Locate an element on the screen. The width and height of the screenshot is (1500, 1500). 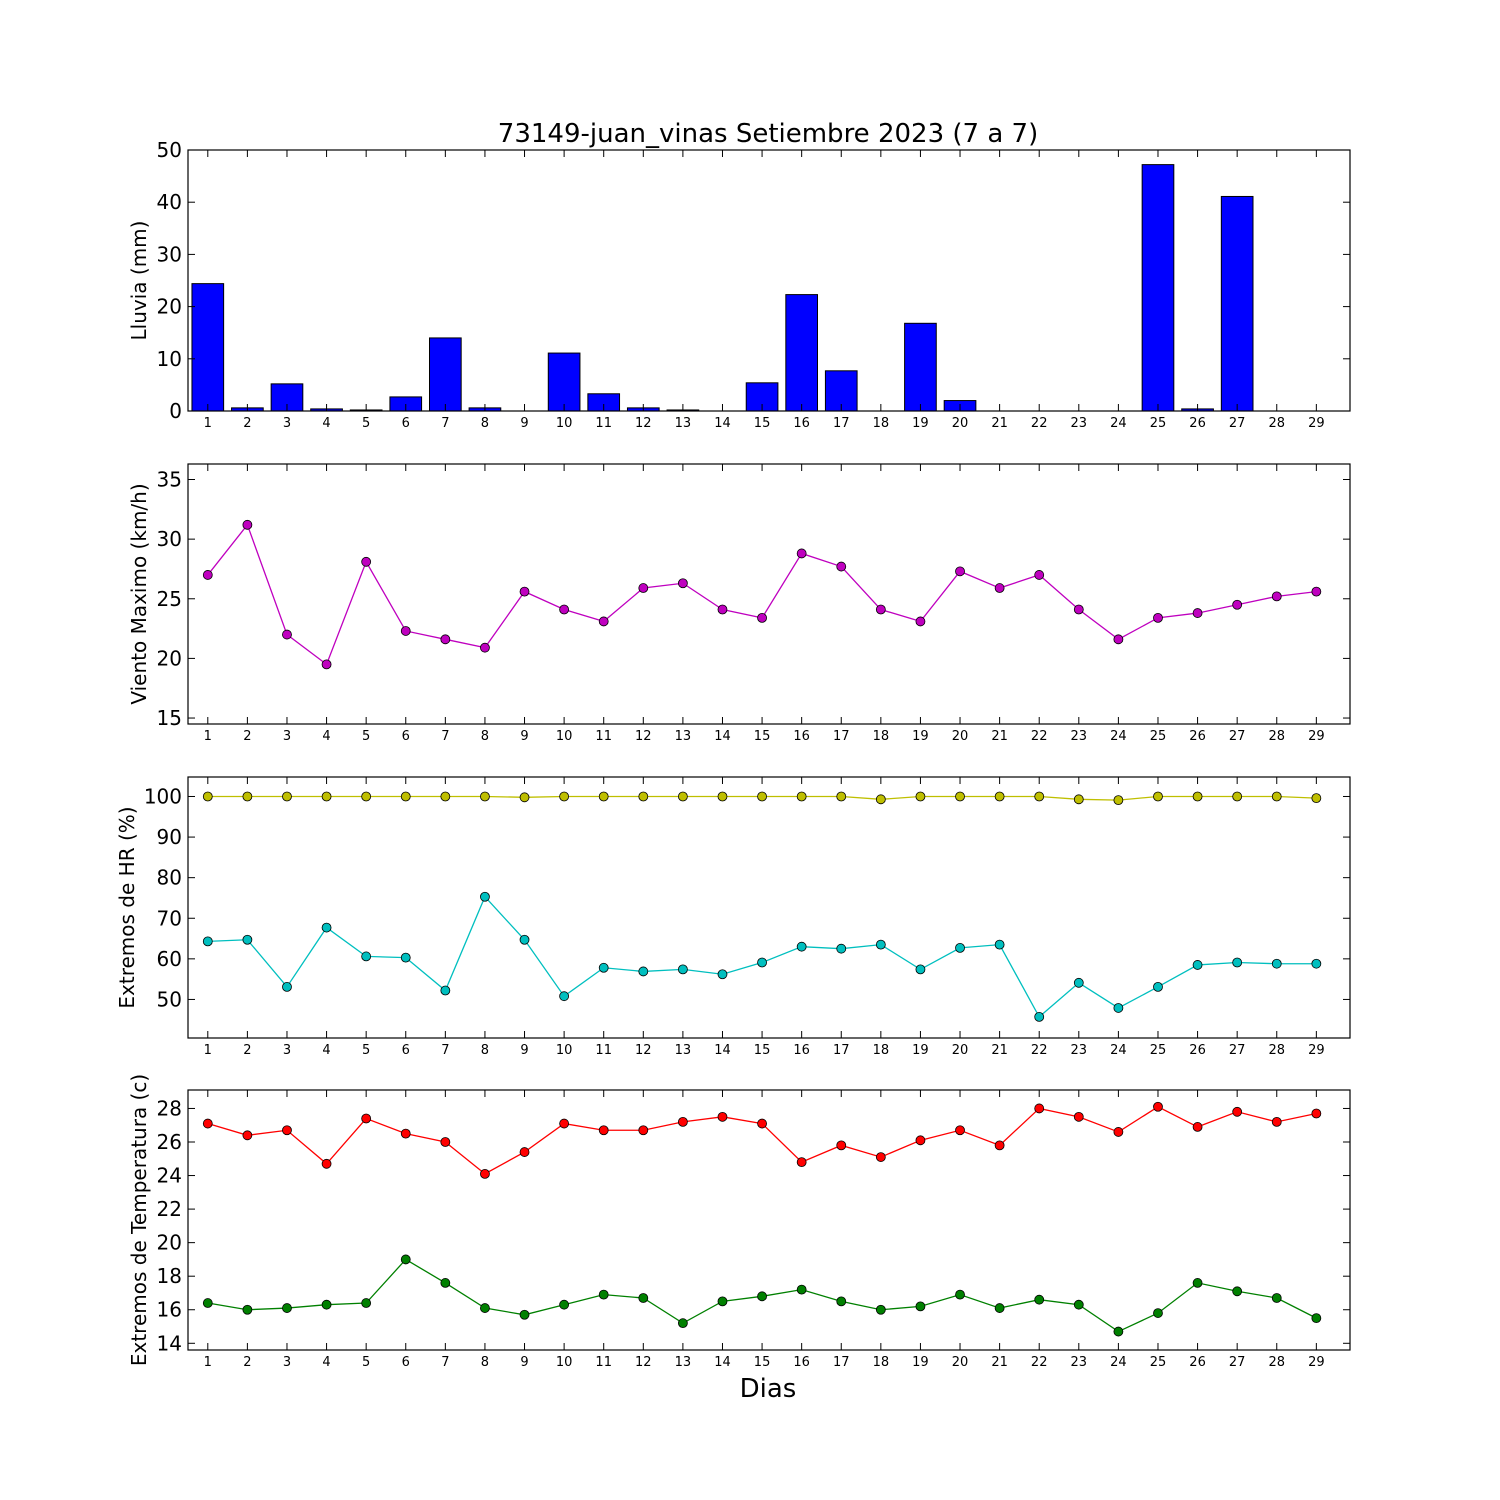
y-tick-label: 22 is located at coordinates (169, 1209).